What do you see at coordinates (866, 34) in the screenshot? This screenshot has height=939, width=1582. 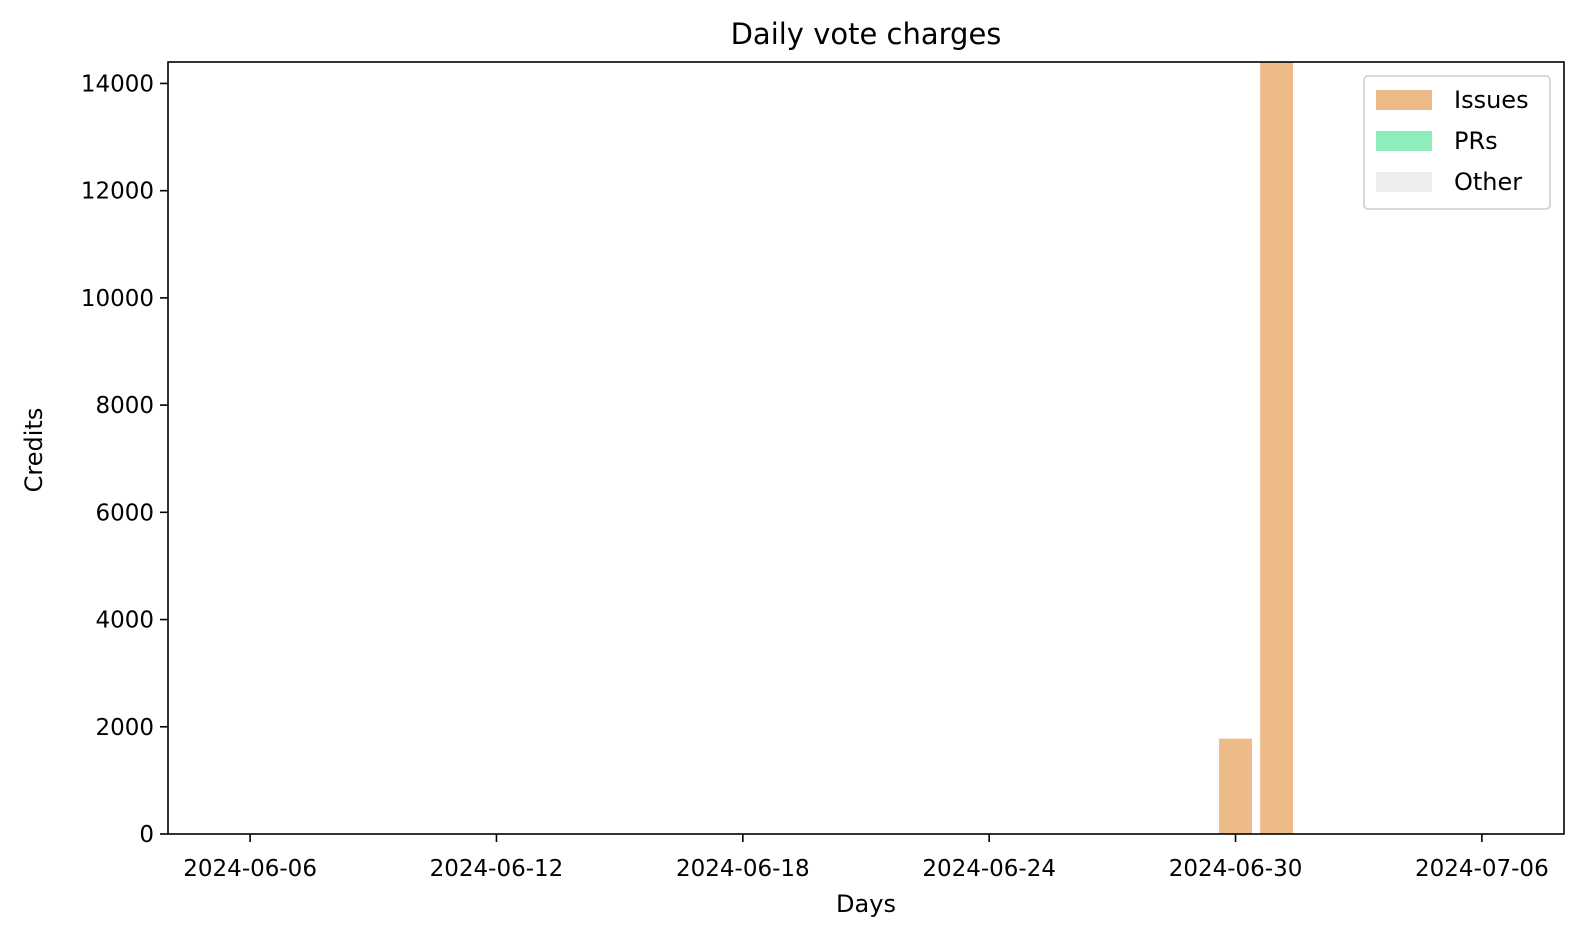 I see `chart-title: Daily vote charges` at bounding box center [866, 34].